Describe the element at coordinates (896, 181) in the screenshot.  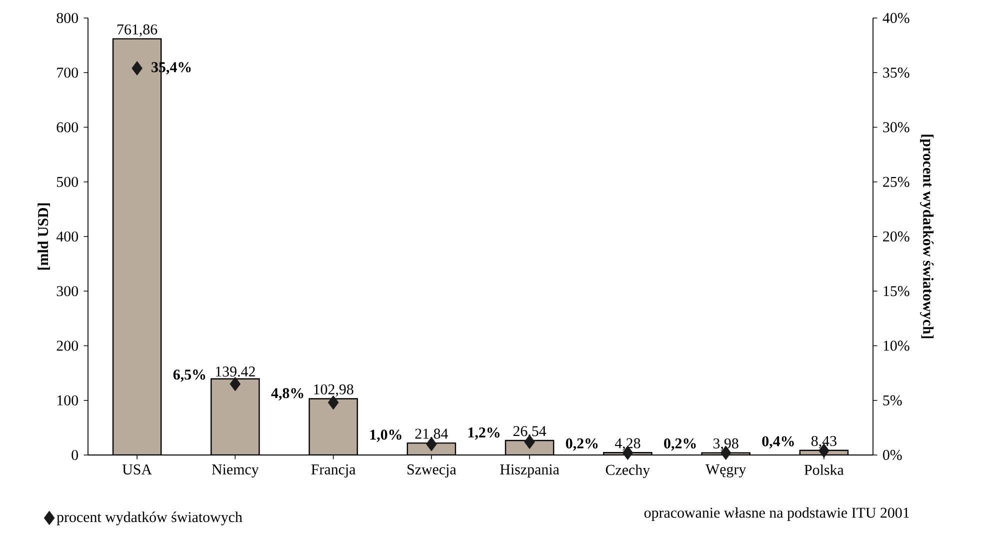
I see `y2-tick-label: 25%` at that location.